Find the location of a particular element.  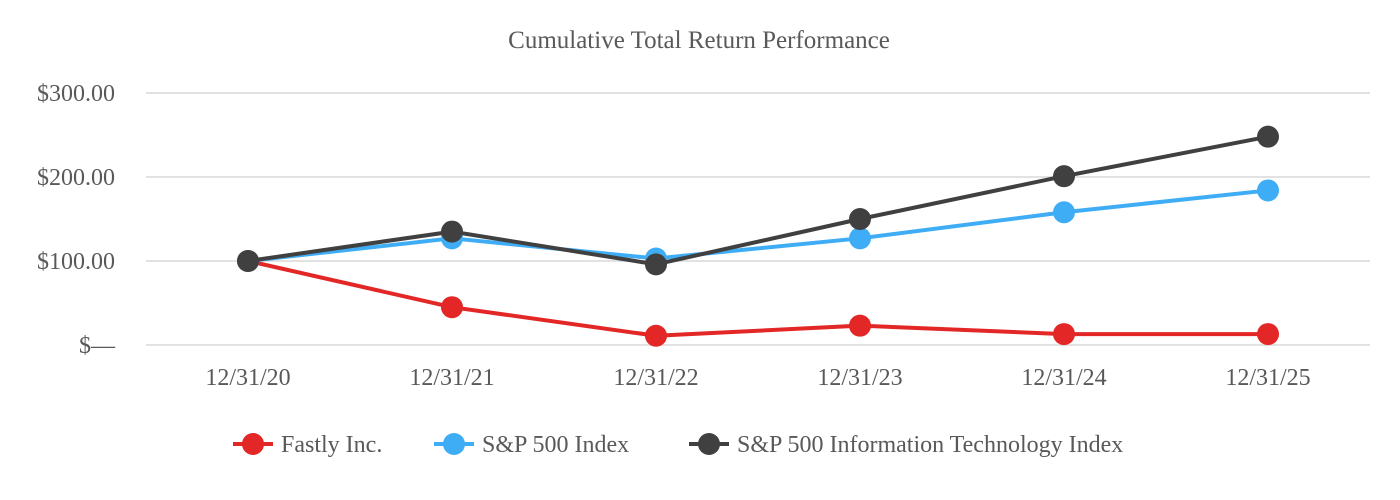

legend-item: S&P 500 Index is located at coordinates (531, 445).